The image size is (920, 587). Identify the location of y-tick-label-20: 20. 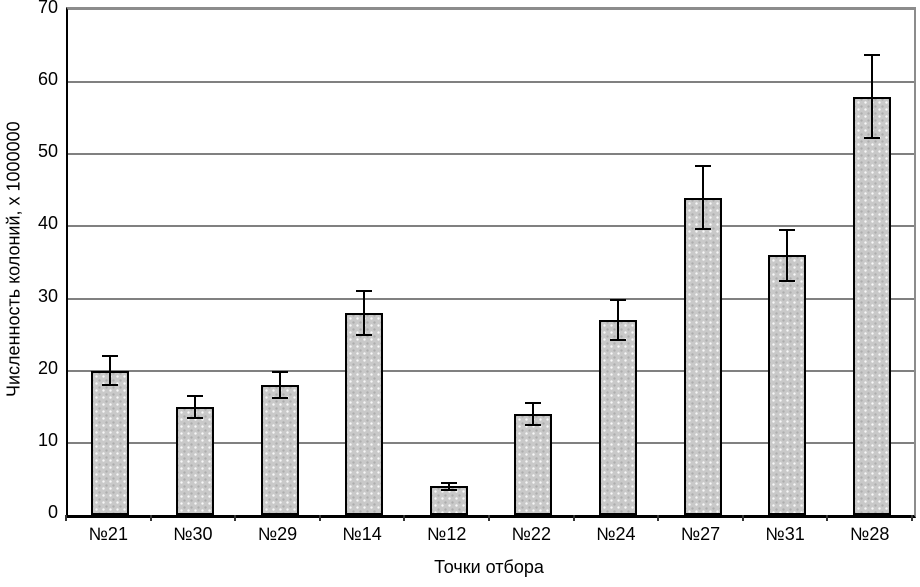
(47, 367).